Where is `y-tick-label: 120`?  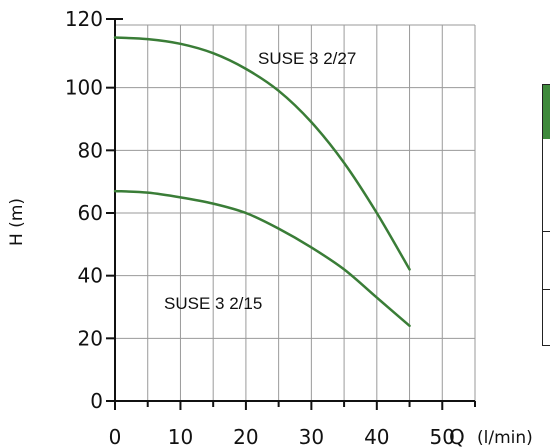
y-tick-label: 120 is located at coordinates (84, 19).